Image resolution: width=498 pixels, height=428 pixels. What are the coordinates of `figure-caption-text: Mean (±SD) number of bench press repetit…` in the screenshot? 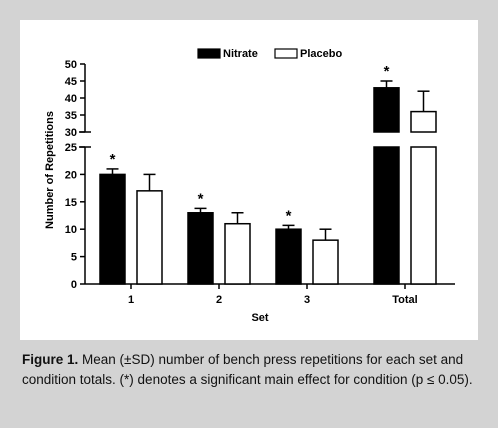 It's located at (247, 369).